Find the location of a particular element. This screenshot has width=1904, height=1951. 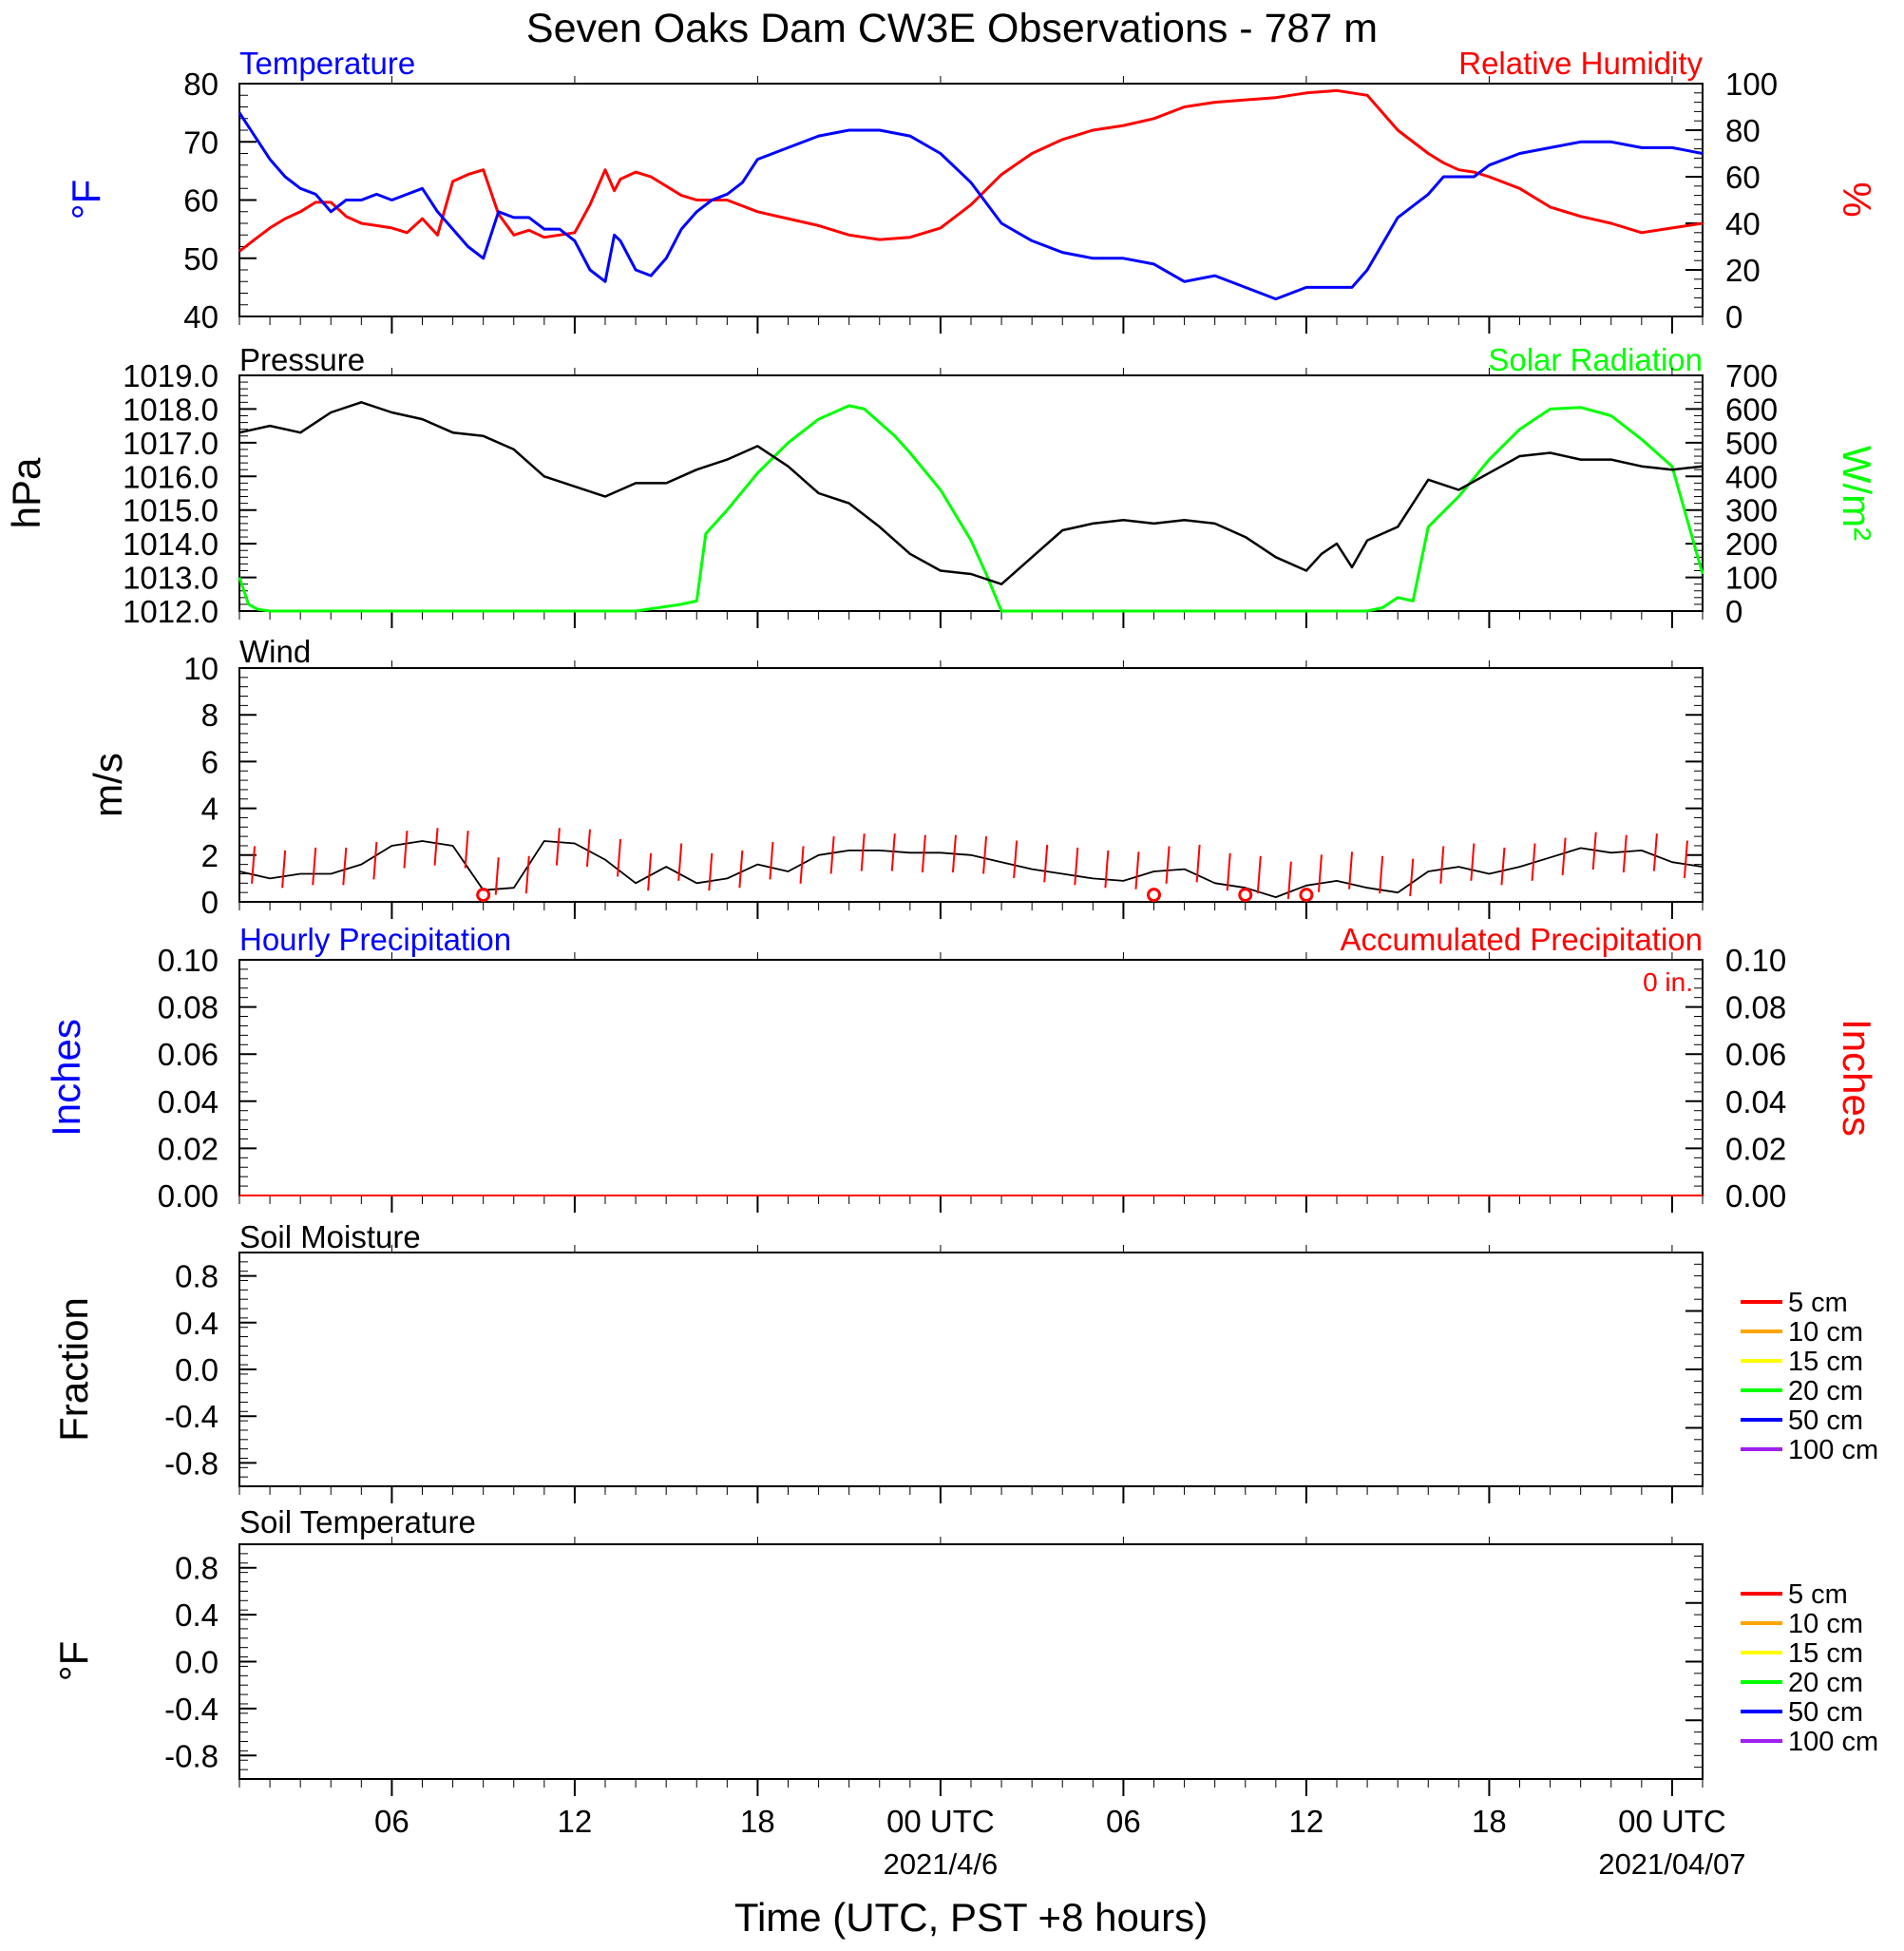

pressure_solar-left-tick-label: 1019.0 is located at coordinates (171, 376).